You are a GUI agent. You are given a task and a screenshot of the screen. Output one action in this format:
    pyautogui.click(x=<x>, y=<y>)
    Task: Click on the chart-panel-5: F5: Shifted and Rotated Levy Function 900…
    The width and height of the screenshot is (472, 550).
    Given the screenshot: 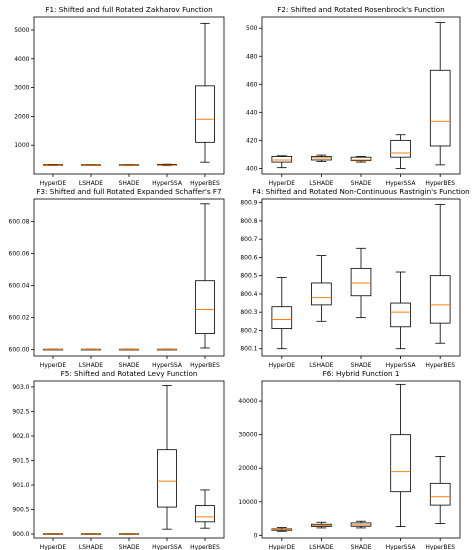 What is the action you would take?
    pyautogui.click(x=118, y=459)
    